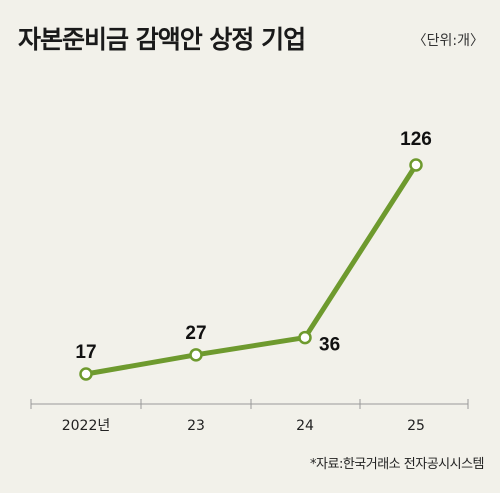  I want to click on data-label: 17, so click(85, 352).